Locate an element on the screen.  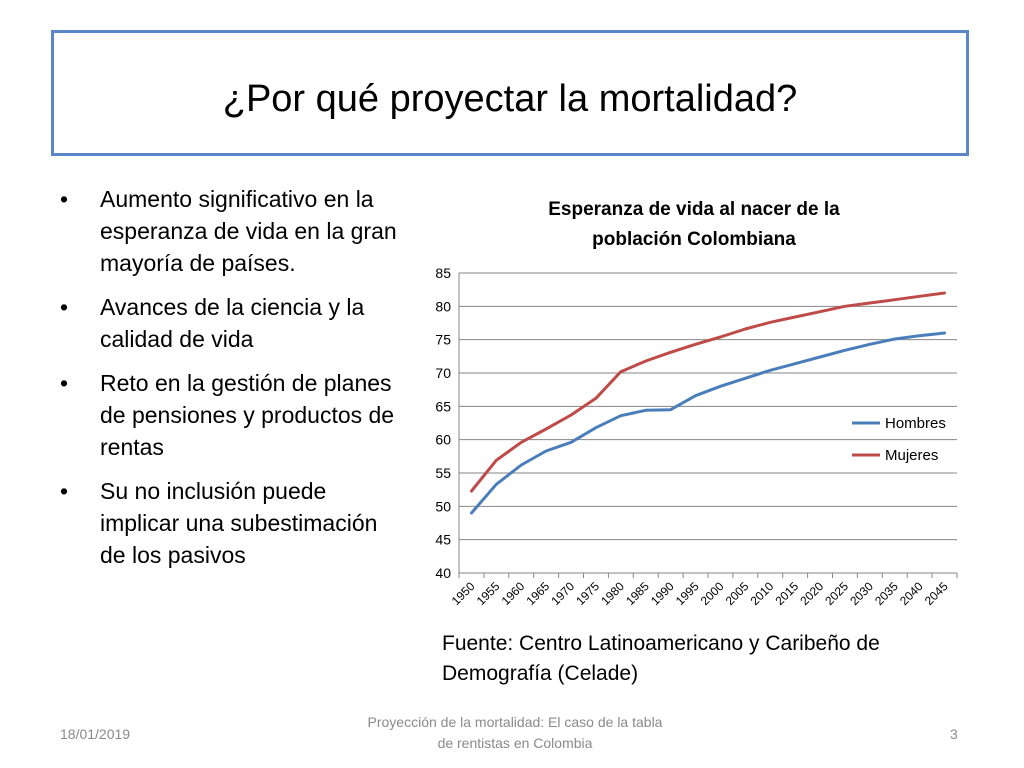
y-tick-label: 50 is located at coordinates (443, 506).